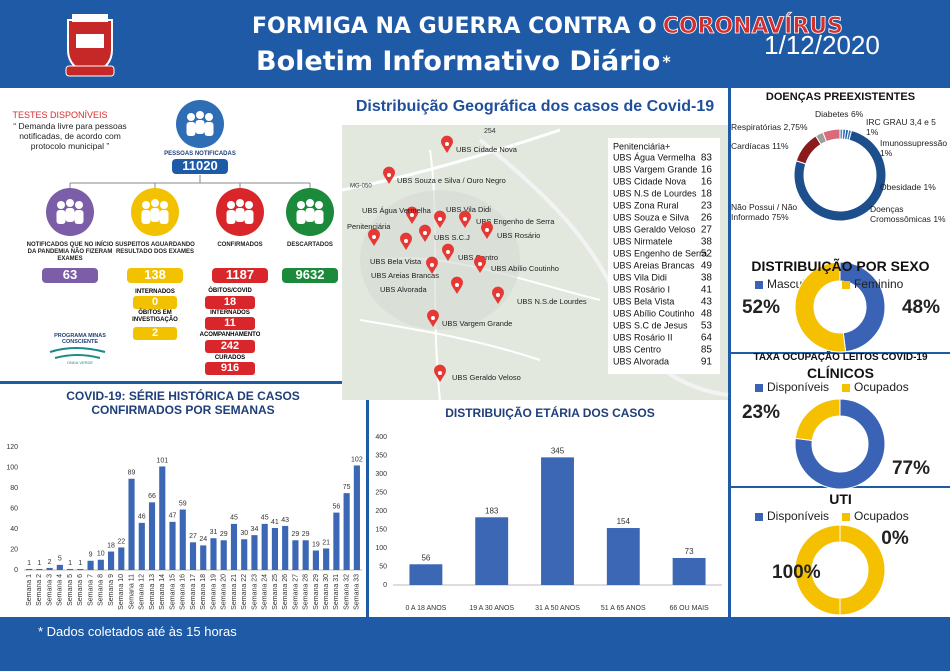 This screenshot has height=671, width=950. I want to click on x-tick-label: Semana 3, so click(49, 590).